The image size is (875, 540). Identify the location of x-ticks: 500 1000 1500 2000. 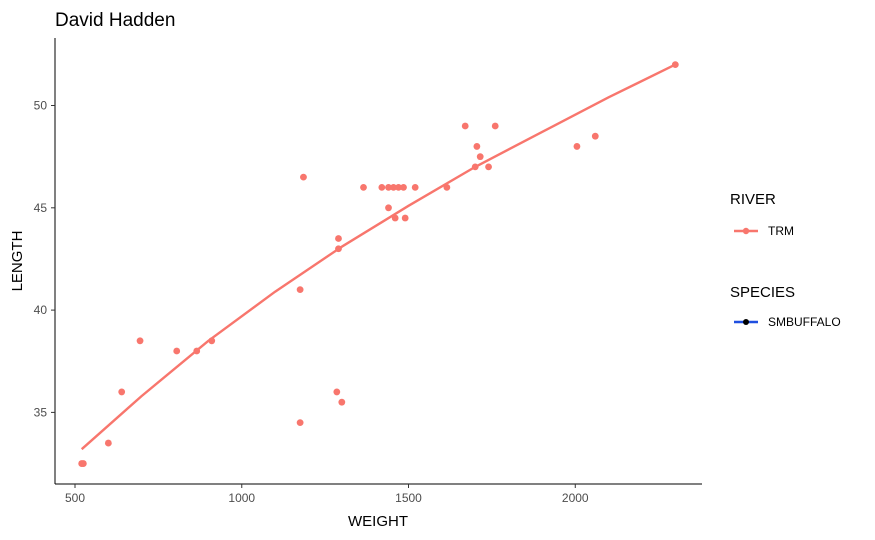
(327, 494).